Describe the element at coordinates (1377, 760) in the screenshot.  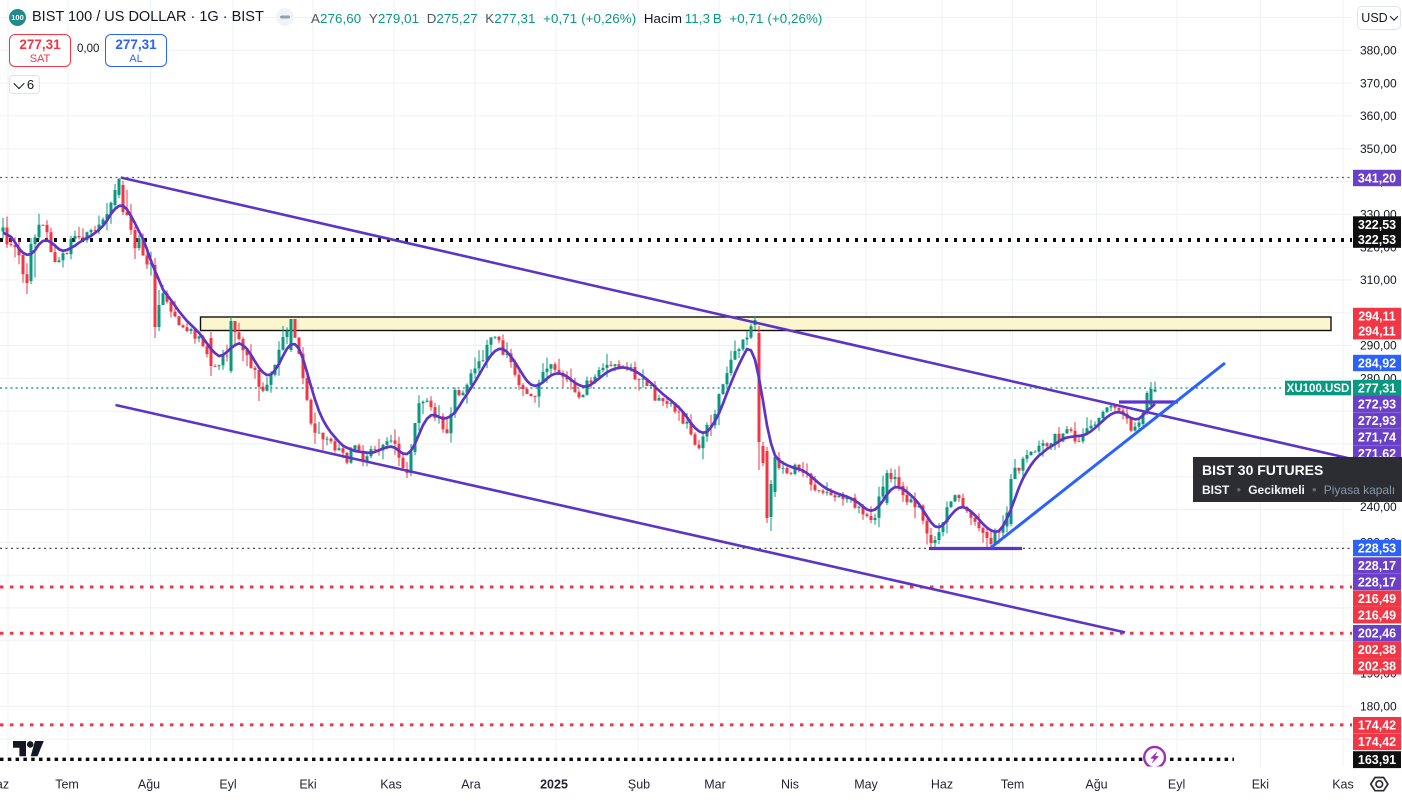
I see `svg-text: 163,91` at that location.